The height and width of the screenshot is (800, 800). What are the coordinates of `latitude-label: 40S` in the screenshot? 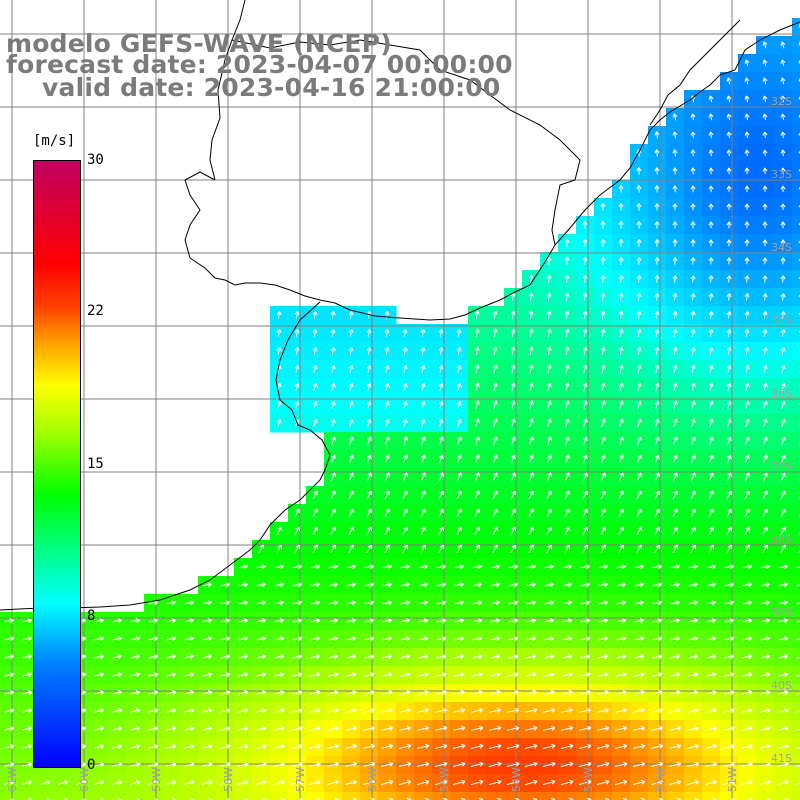 It's located at (781, 685).